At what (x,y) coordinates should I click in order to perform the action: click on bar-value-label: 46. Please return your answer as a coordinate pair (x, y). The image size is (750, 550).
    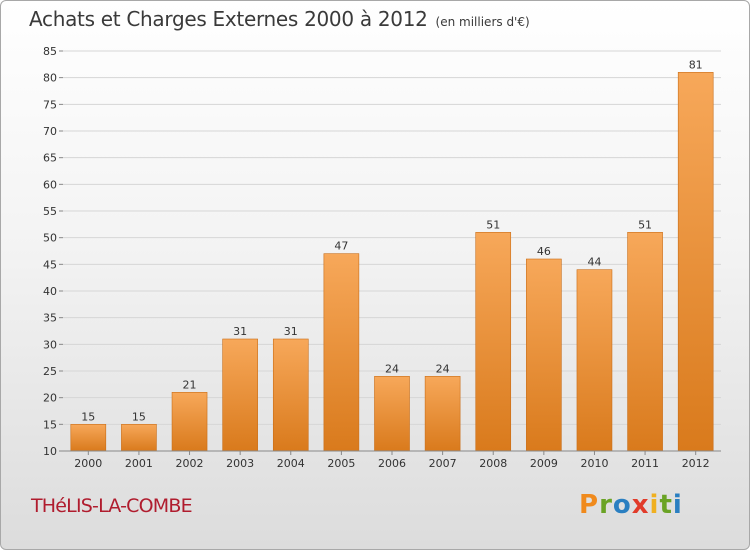
    Looking at the image, I should click on (544, 251).